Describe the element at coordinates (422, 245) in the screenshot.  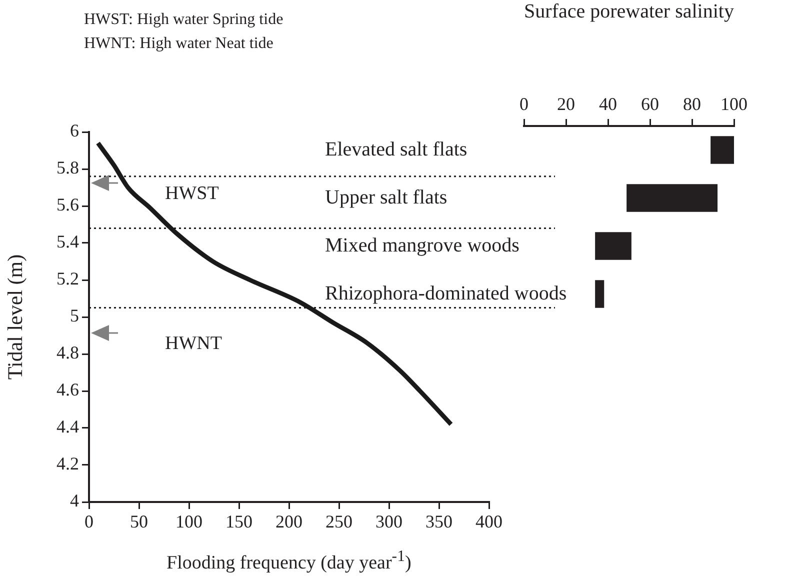
I see `y-tick-label: Mixed mangrove woods` at that location.